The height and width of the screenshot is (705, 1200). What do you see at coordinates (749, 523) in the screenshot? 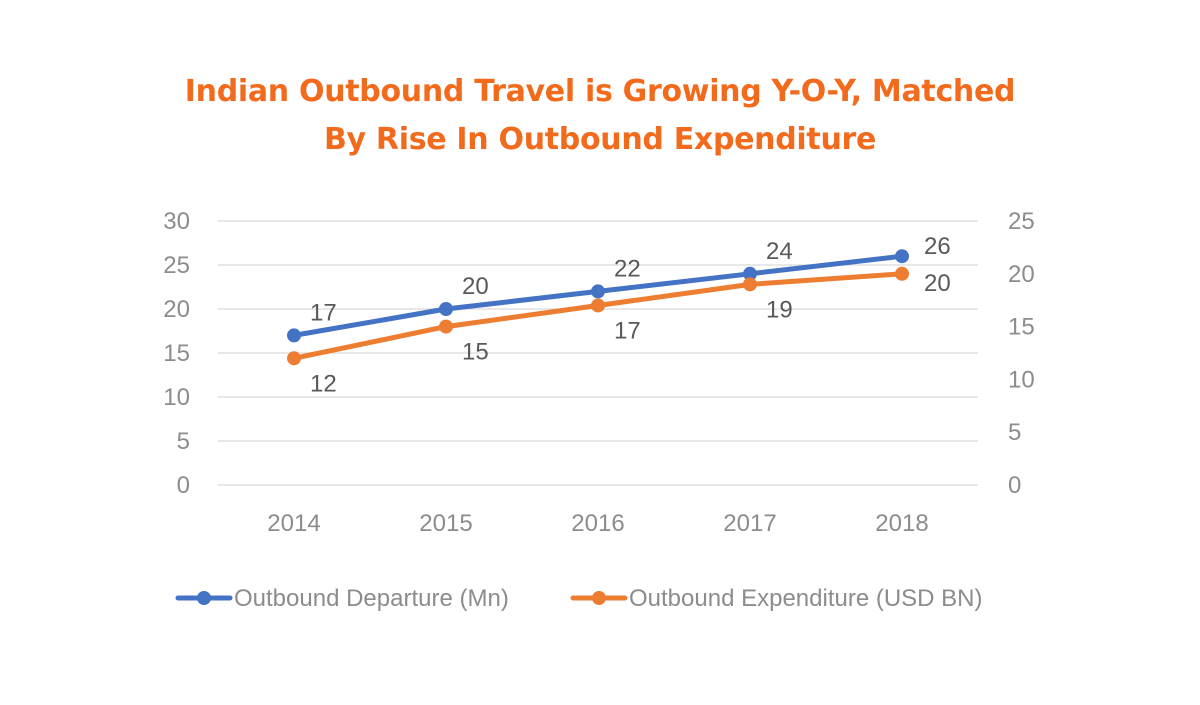
I see `x-tick-label: 2017` at bounding box center [749, 523].